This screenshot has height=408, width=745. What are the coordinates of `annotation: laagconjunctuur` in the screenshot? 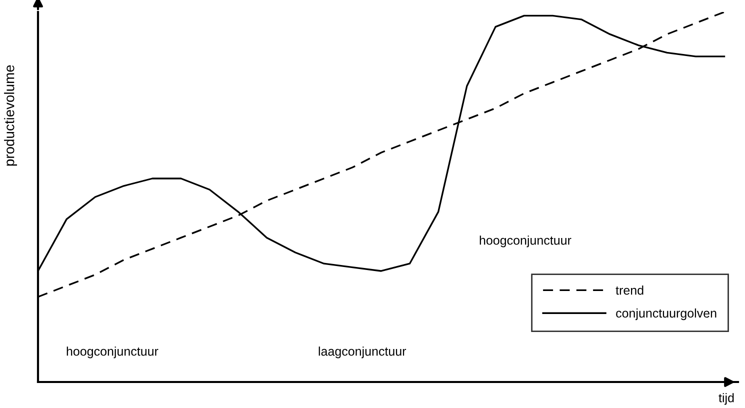 It's located at (362, 352).